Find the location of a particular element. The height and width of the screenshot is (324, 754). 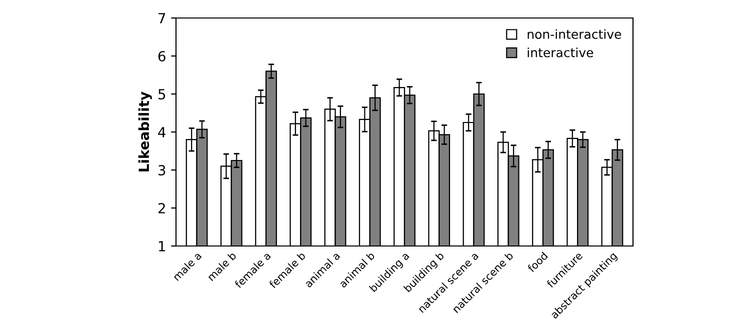

y-tick-label: 6 is located at coordinates (162, 56).